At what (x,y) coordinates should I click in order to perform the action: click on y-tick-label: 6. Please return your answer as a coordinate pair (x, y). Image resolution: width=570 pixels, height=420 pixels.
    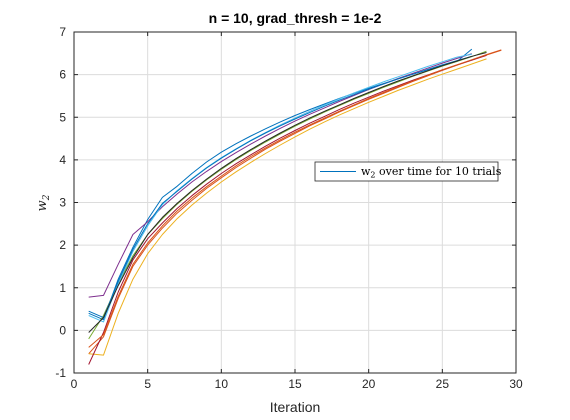
    Looking at the image, I should click on (62, 75).